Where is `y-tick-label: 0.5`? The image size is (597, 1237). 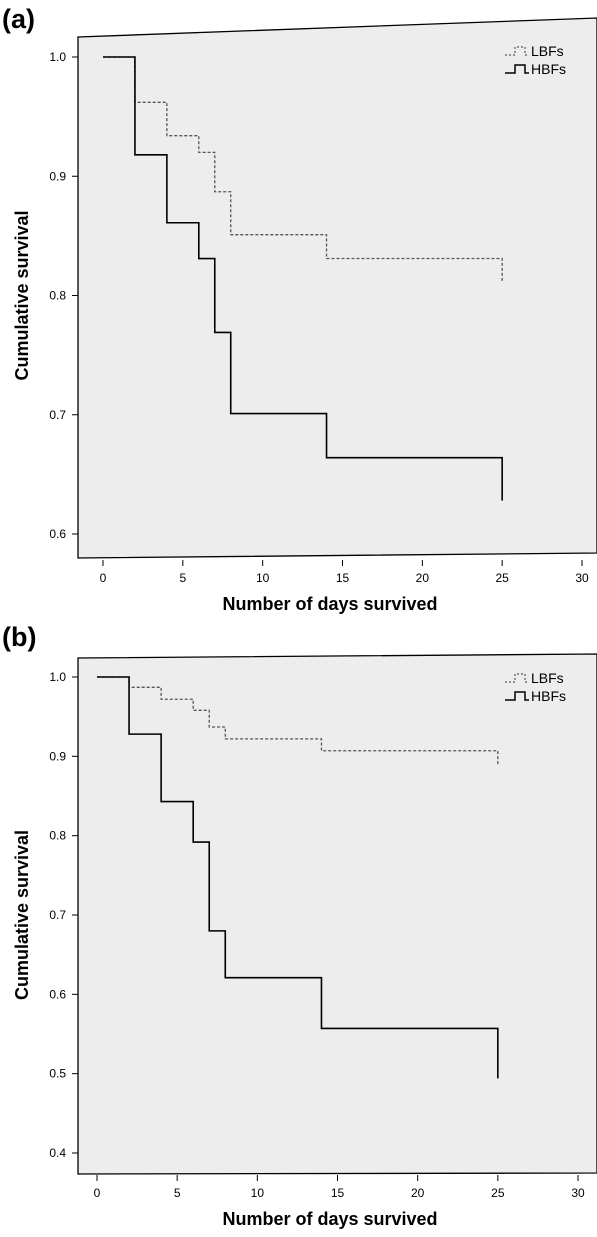 y-tick-label: 0.5 is located at coordinates (57, 1074).